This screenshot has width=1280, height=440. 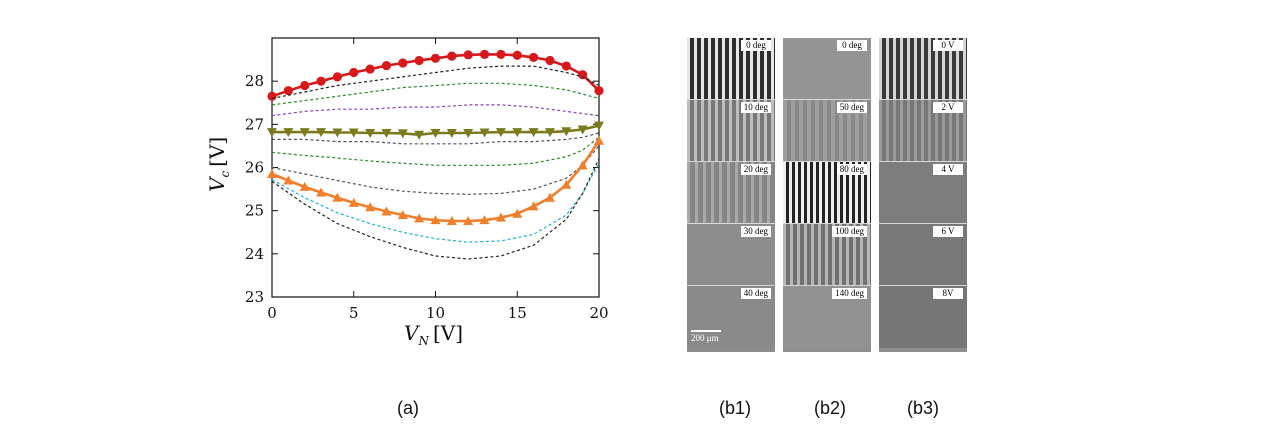 What do you see at coordinates (254, 168) in the screenshot?
I see `y-tick-label: 26` at bounding box center [254, 168].